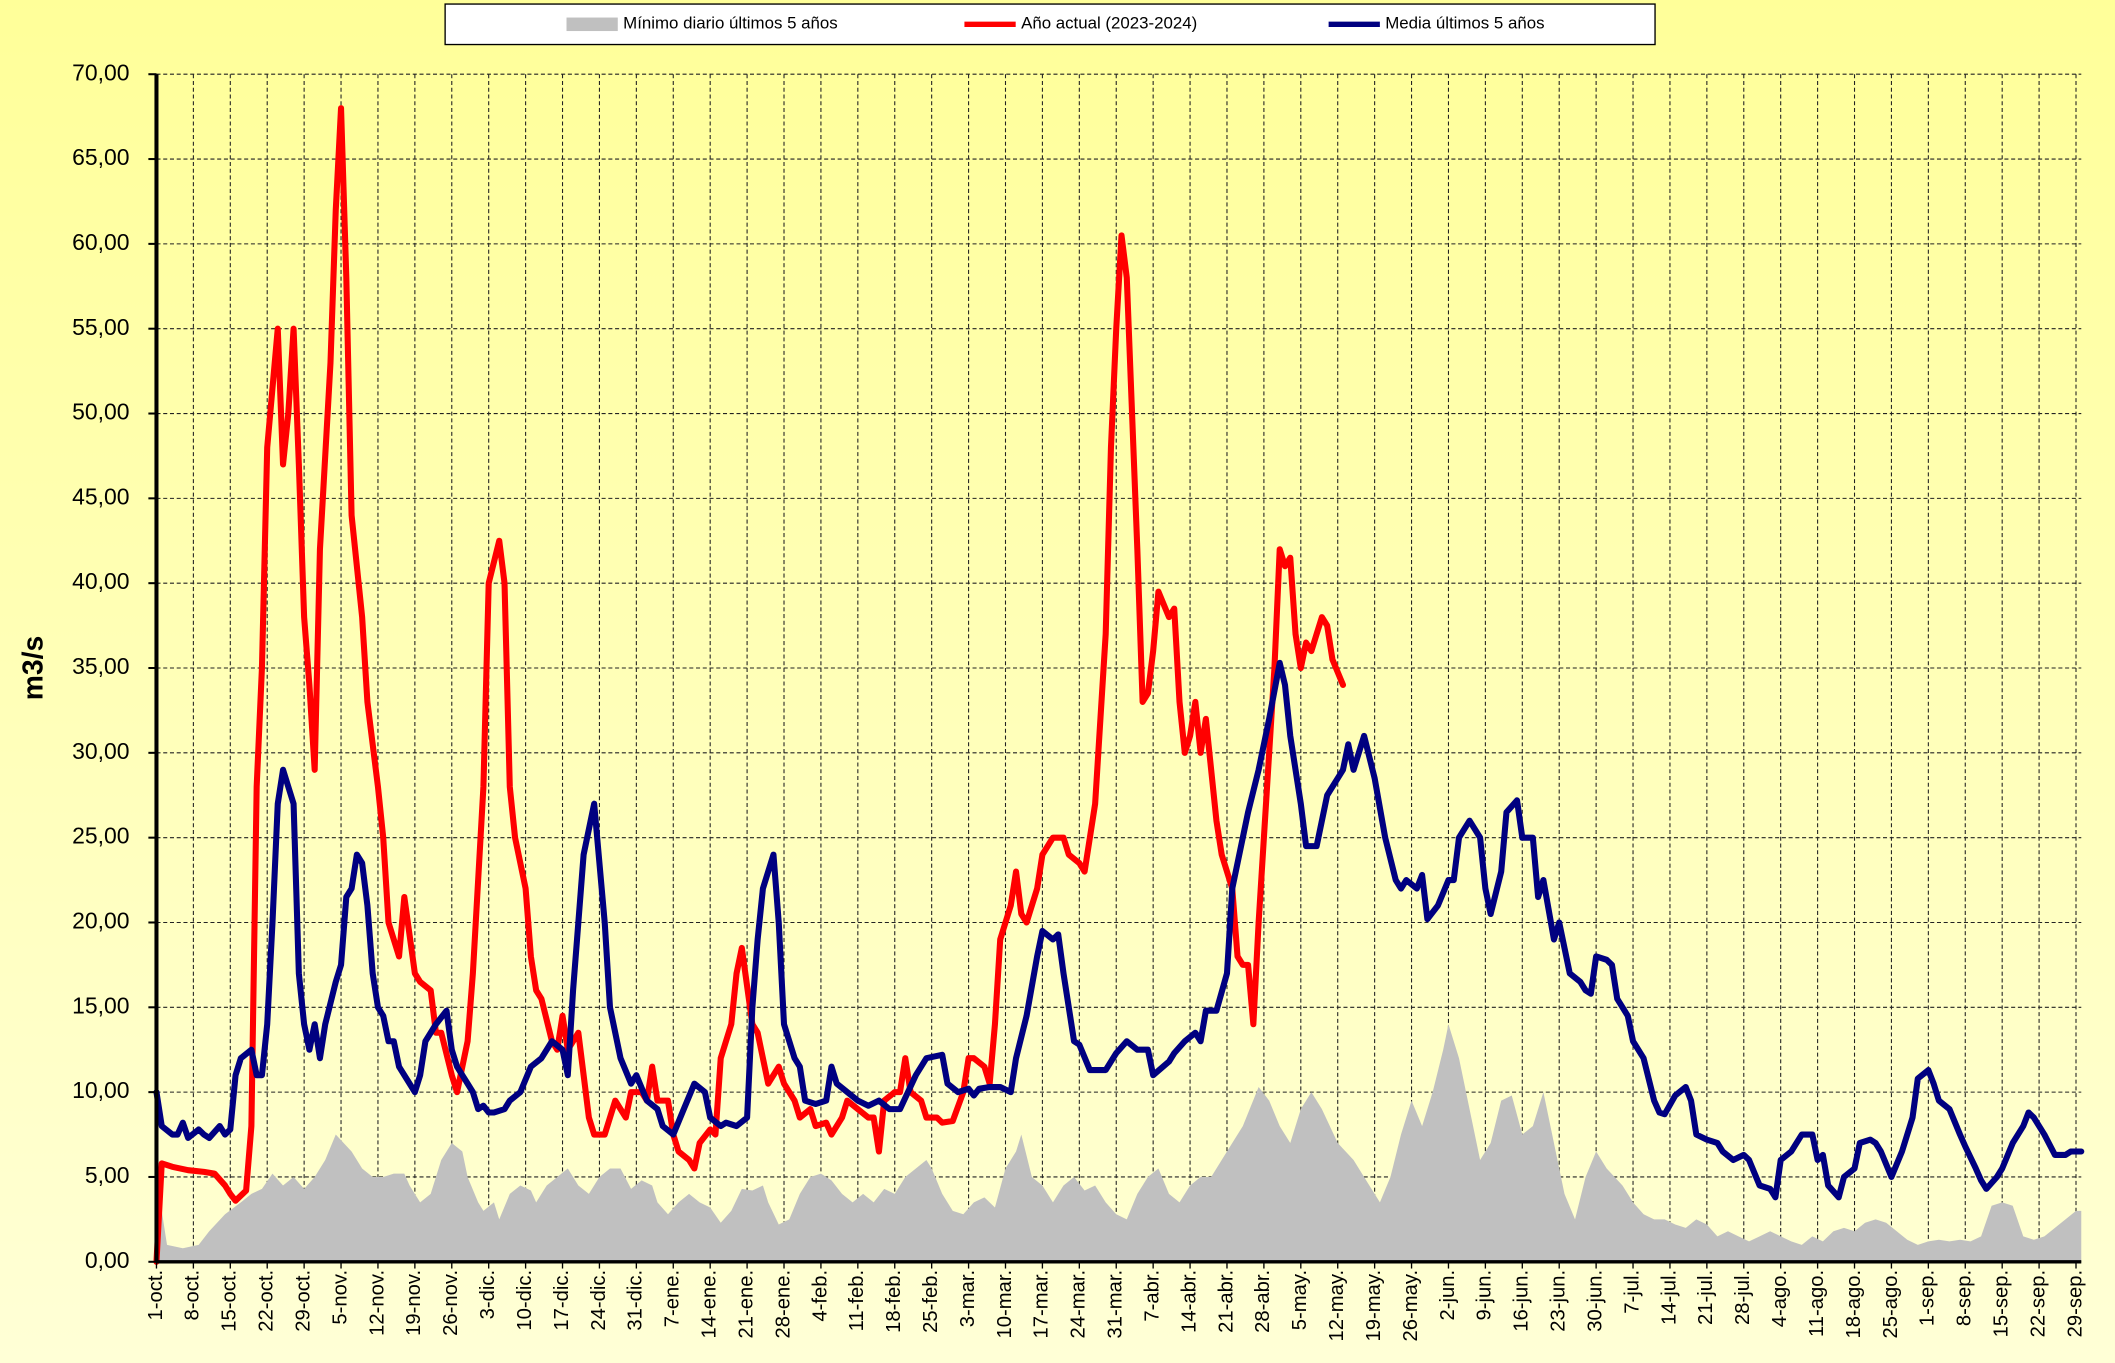 The width and height of the screenshot is (2115, 1363). Describe the element at coordinates (451, 1303) in the screenshot. I see `x-tick-label: 26-nov.` at that location.